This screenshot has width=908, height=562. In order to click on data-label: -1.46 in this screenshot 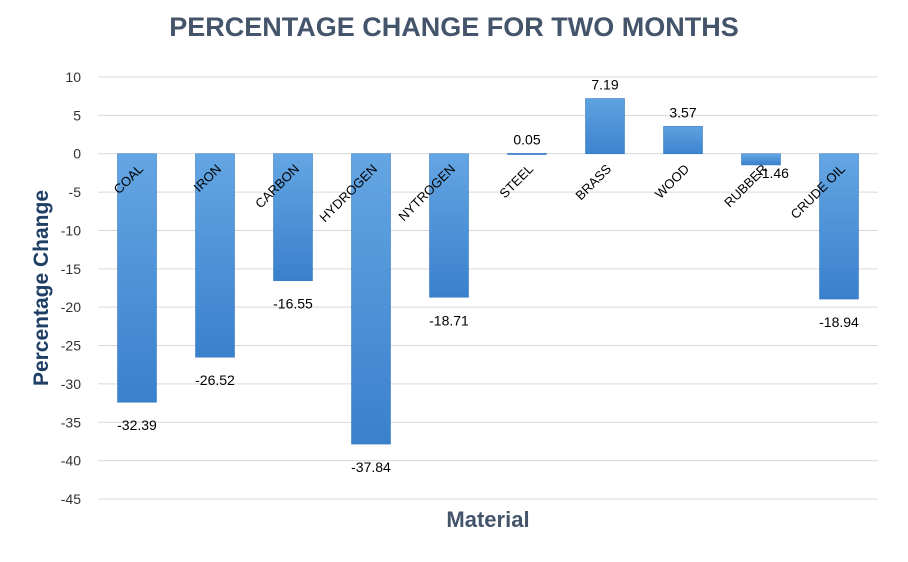, I will do `click(773, 173)`.